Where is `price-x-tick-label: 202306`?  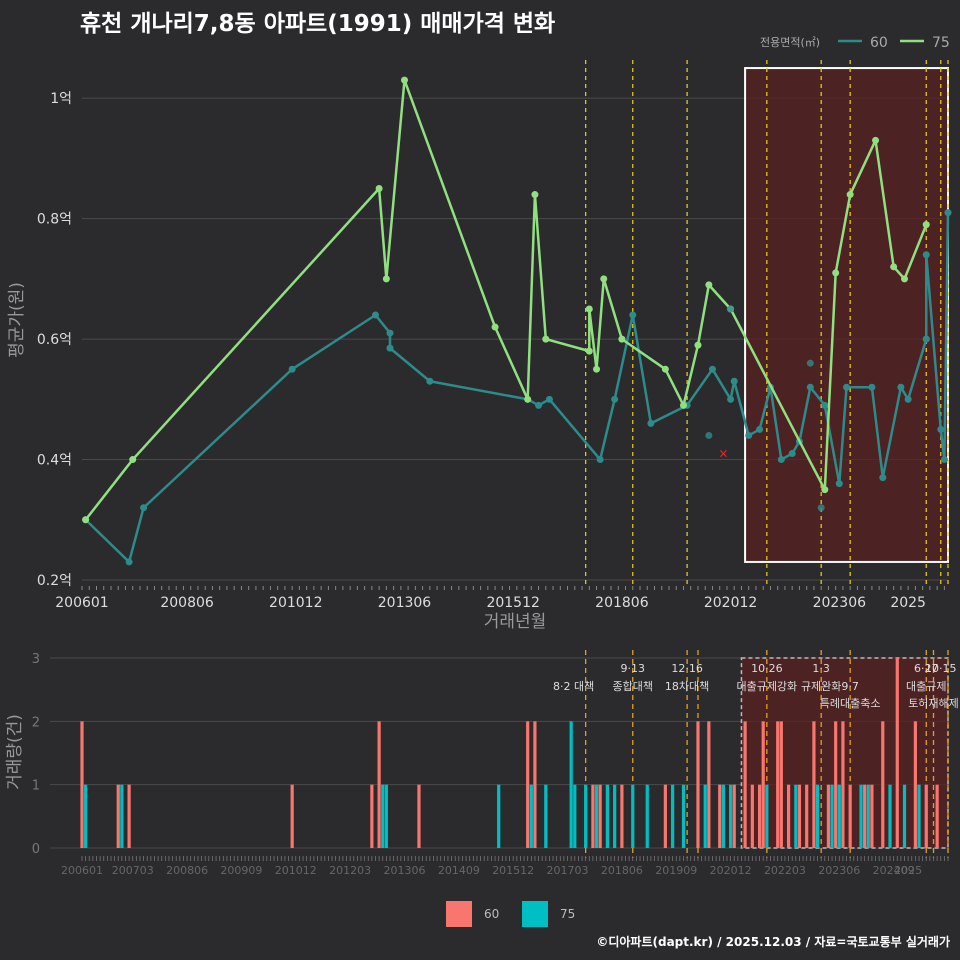
price-x-tick-label: 202306 is located at coordinates (840, 603).